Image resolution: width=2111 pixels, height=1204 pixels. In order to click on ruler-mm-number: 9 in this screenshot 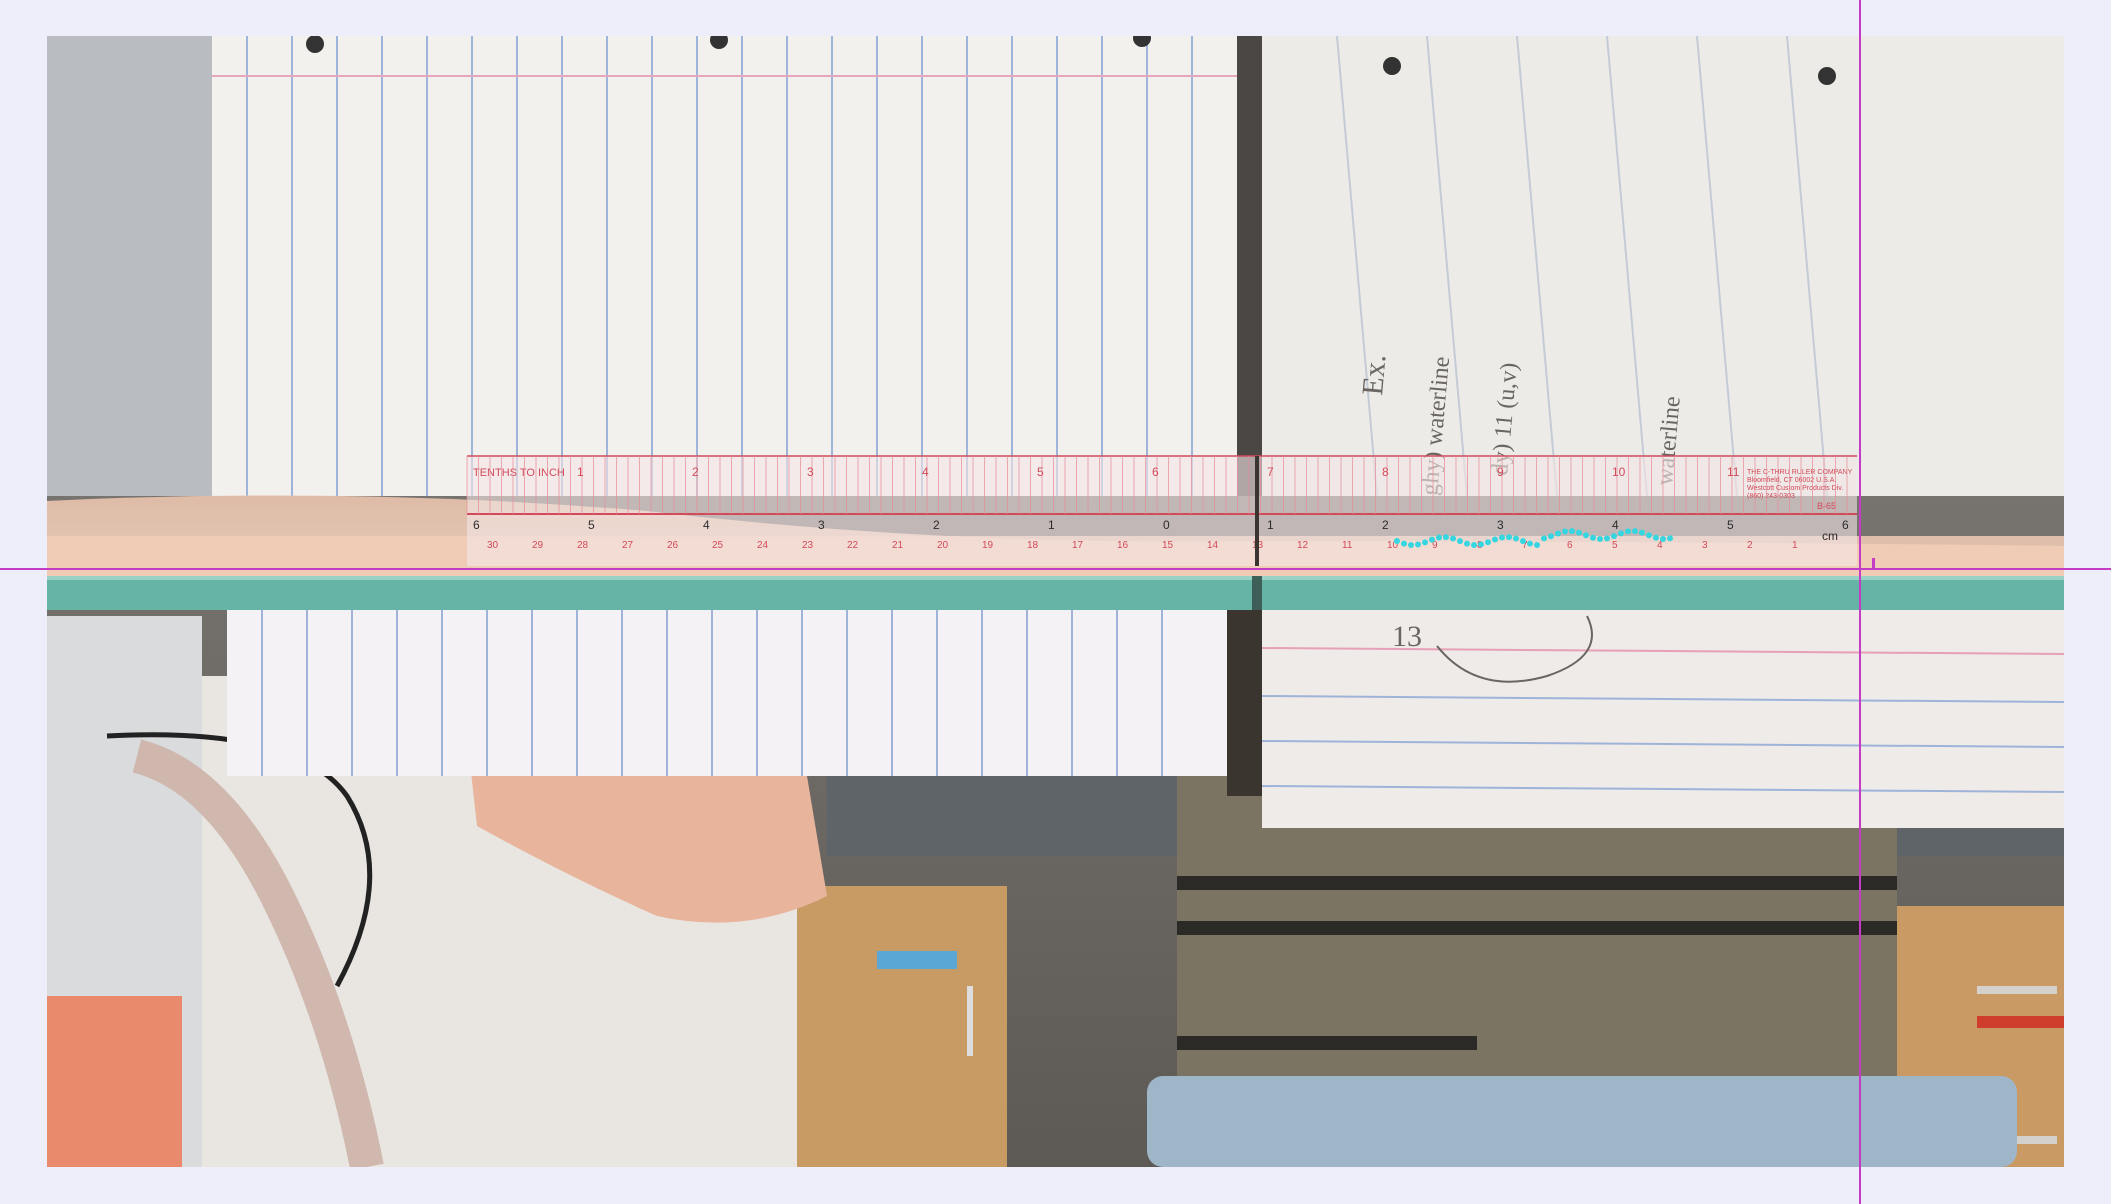, I will do `click(1435, 545)`.